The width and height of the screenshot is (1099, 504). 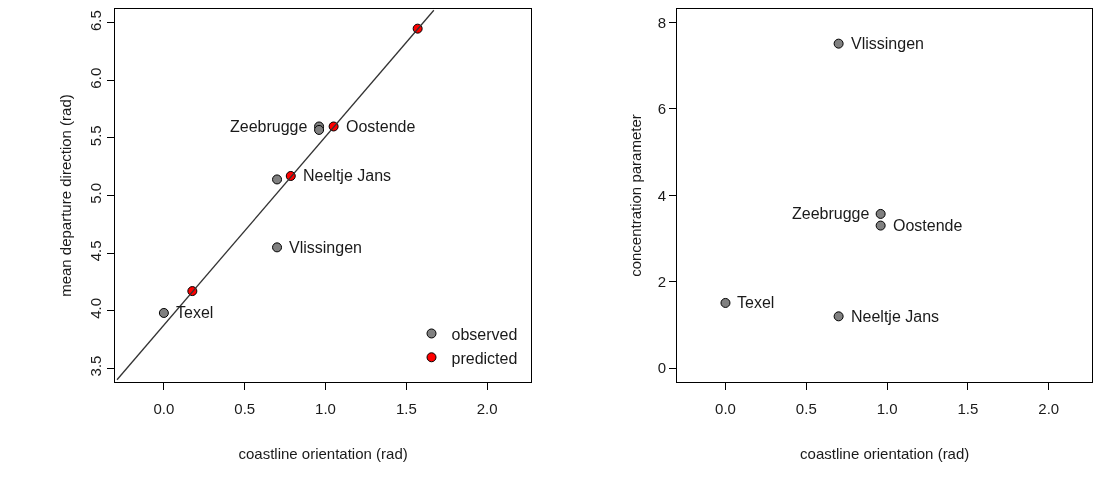 I want to click on y-tick-label: 6.5, so click(x=96, y=21).